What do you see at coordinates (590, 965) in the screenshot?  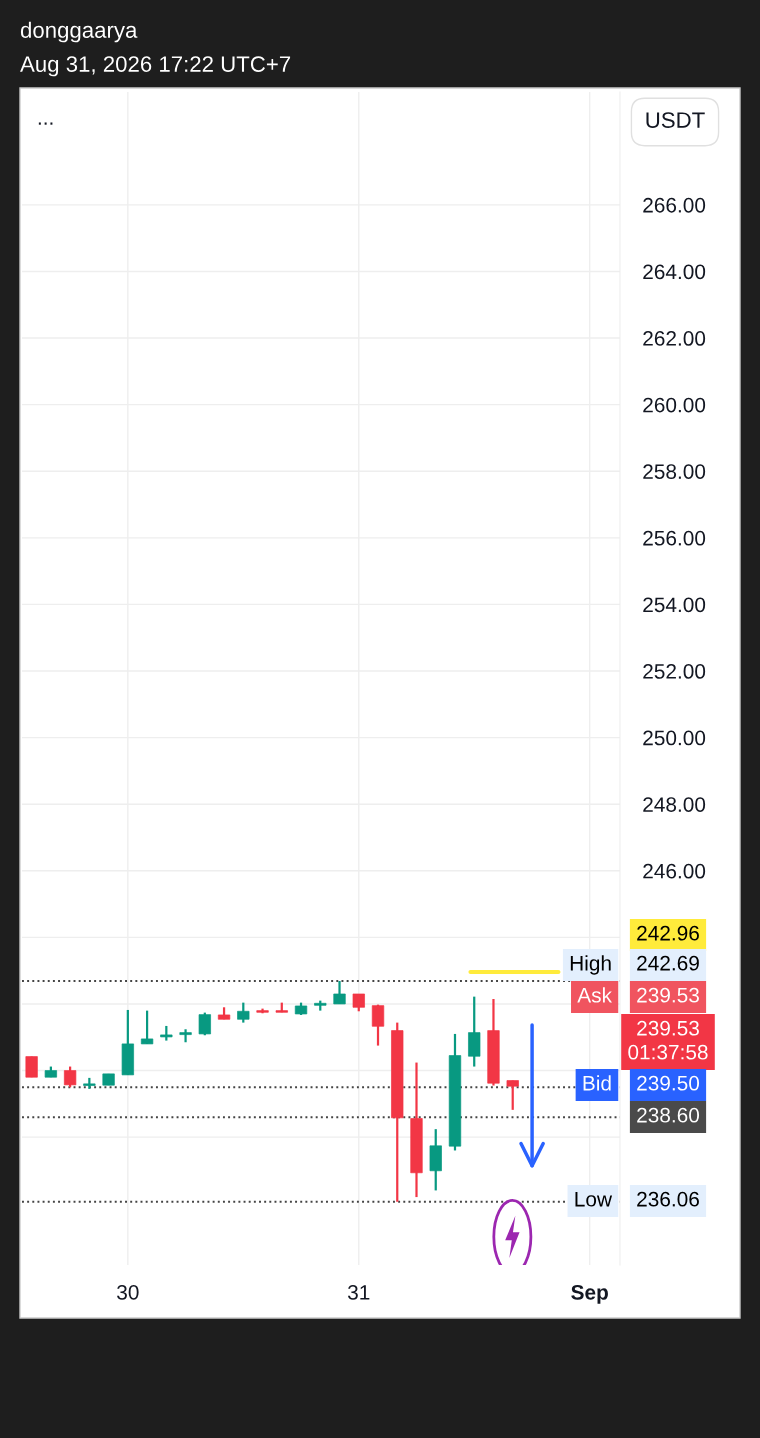 I see `annotation: High` at bounding box center [590, 965].